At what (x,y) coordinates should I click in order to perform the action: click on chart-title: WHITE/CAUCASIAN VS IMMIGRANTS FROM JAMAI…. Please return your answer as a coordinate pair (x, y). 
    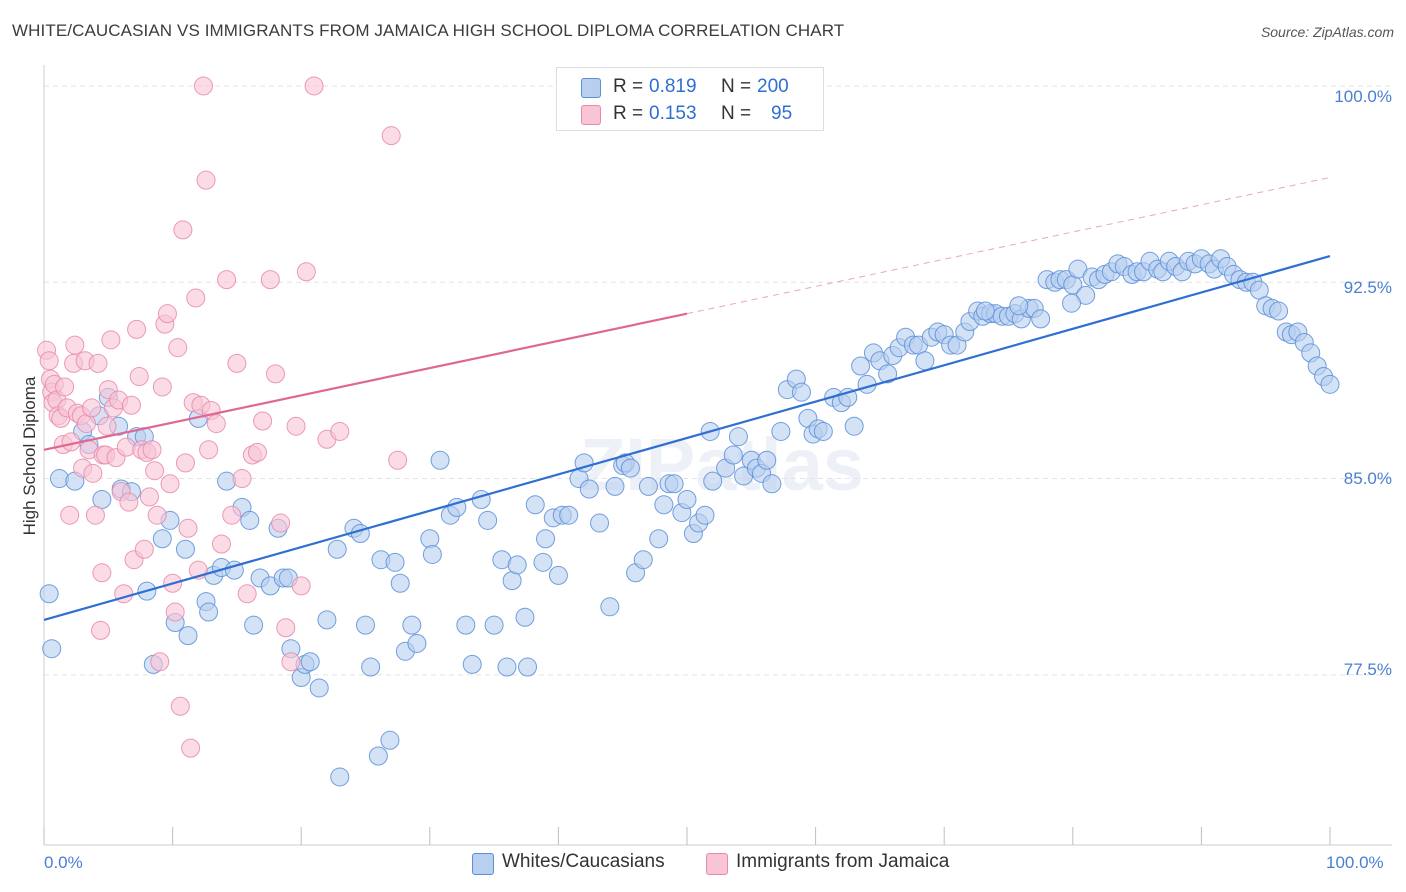
    Looking at the image, I should click on (428, 30).